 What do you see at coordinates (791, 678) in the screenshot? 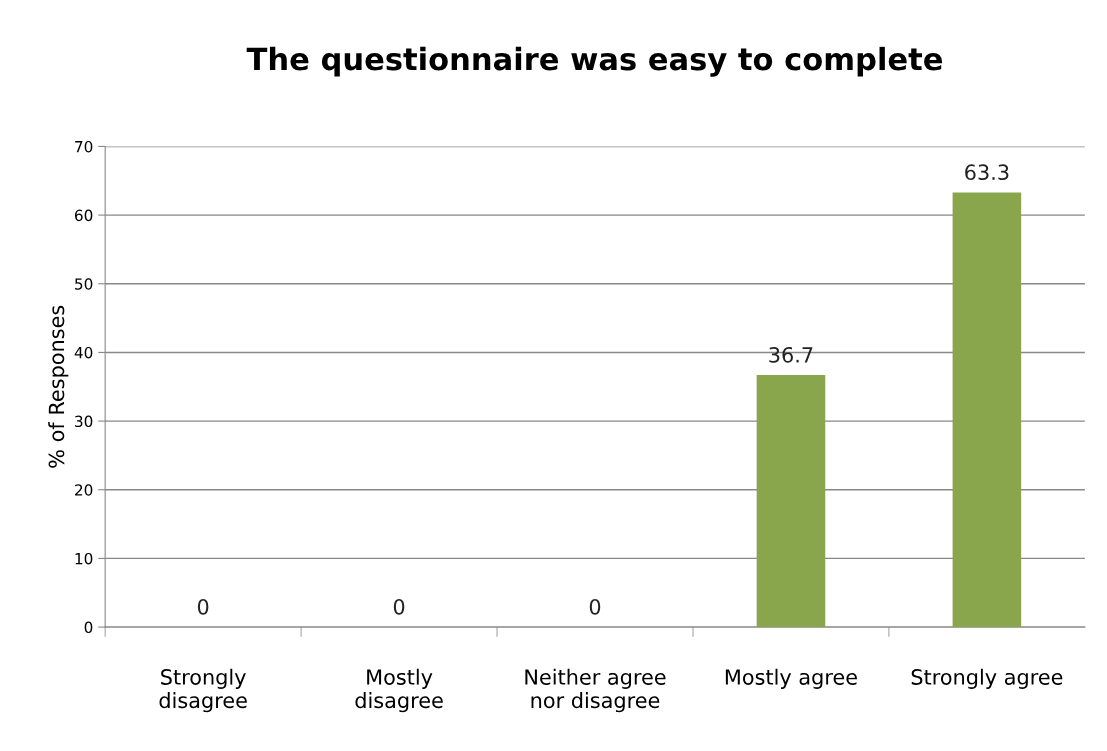
I see `x-tick-label: Mostly agree` at bounding box center [791, 678].